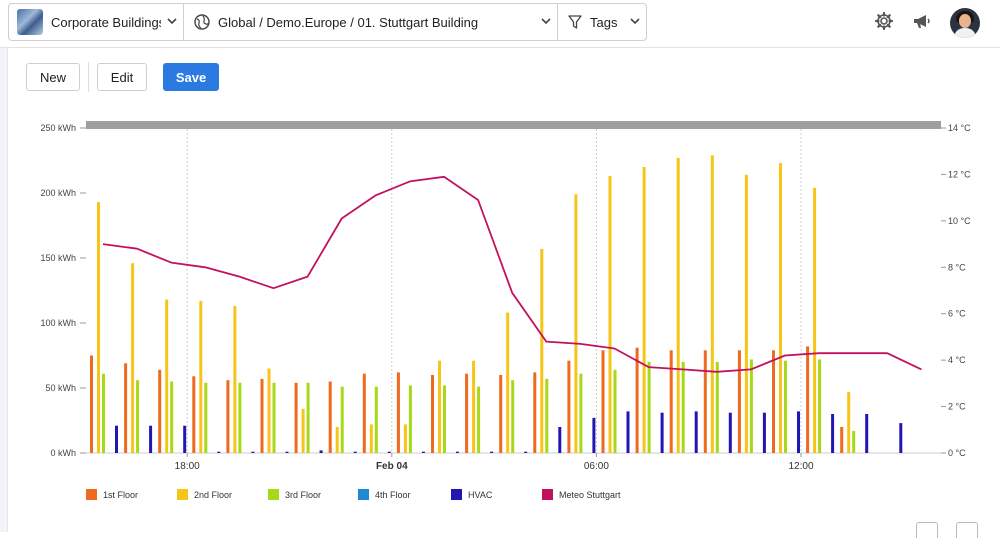  I want to click on save-button: Save, so click(191, 77).